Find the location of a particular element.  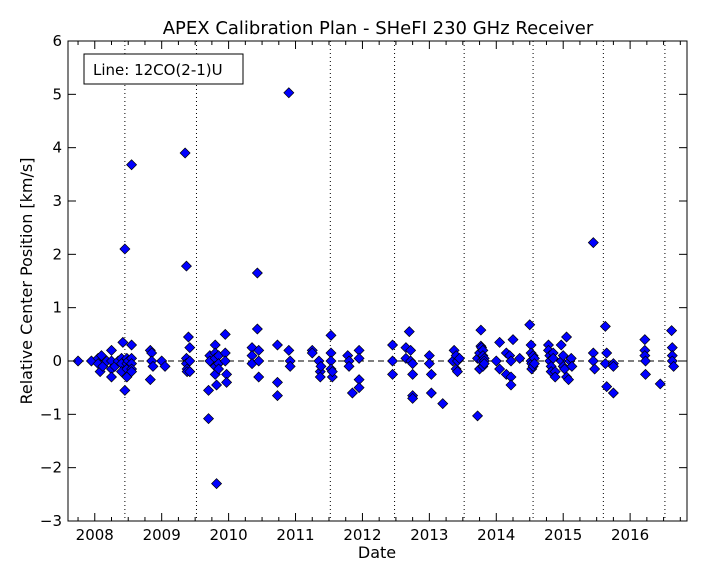

y-tick-label: 4 is located at coordinates (57, 148).